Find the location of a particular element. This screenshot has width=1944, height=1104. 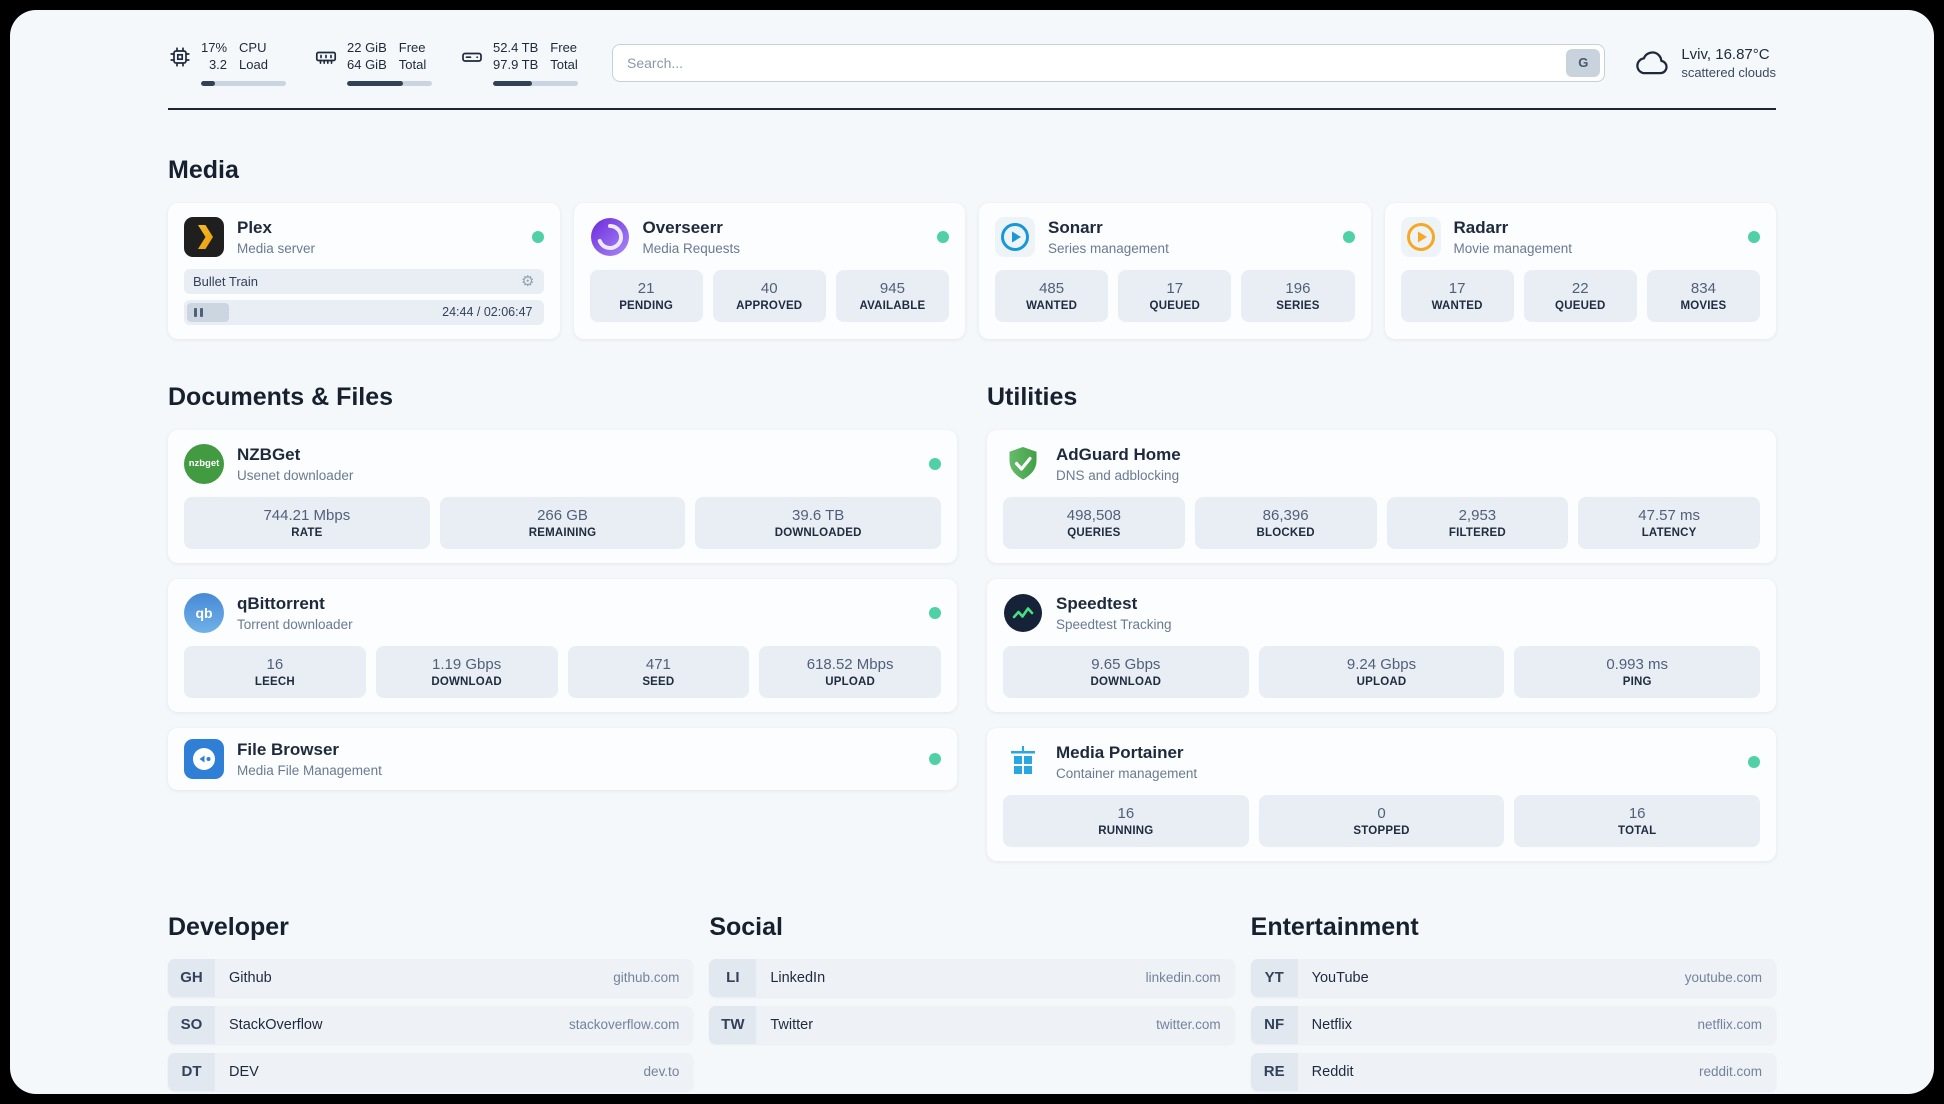

app-card-plex: Plex Media server Bullet Train ⚙ is located at coordinates (364, 270).